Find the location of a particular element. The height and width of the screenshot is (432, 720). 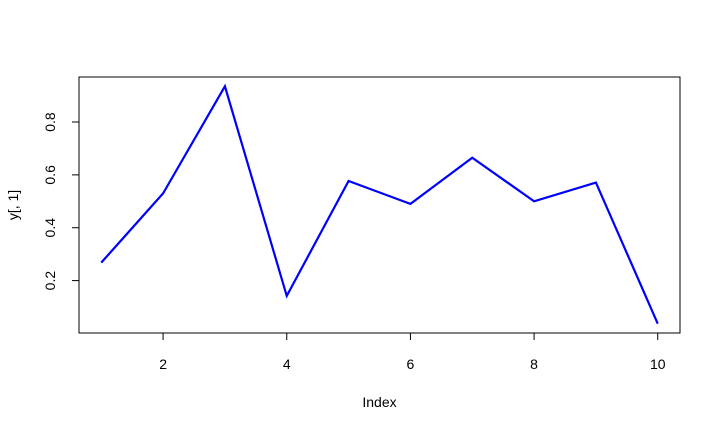

x-tick-label: 6 is located at coordinates (411, 364).